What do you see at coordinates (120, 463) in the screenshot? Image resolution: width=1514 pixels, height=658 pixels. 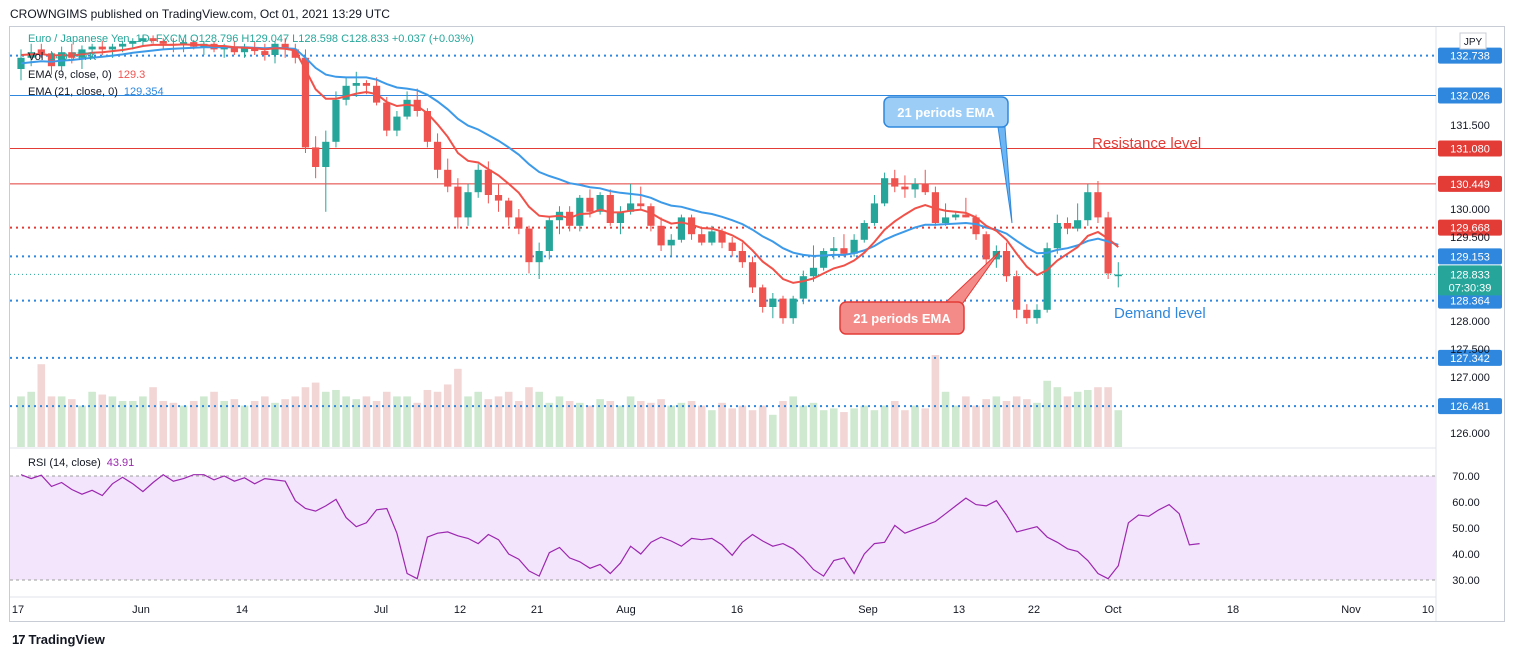 I see `legend-rsi-value: 43.91` at bounding box center [120, 463].